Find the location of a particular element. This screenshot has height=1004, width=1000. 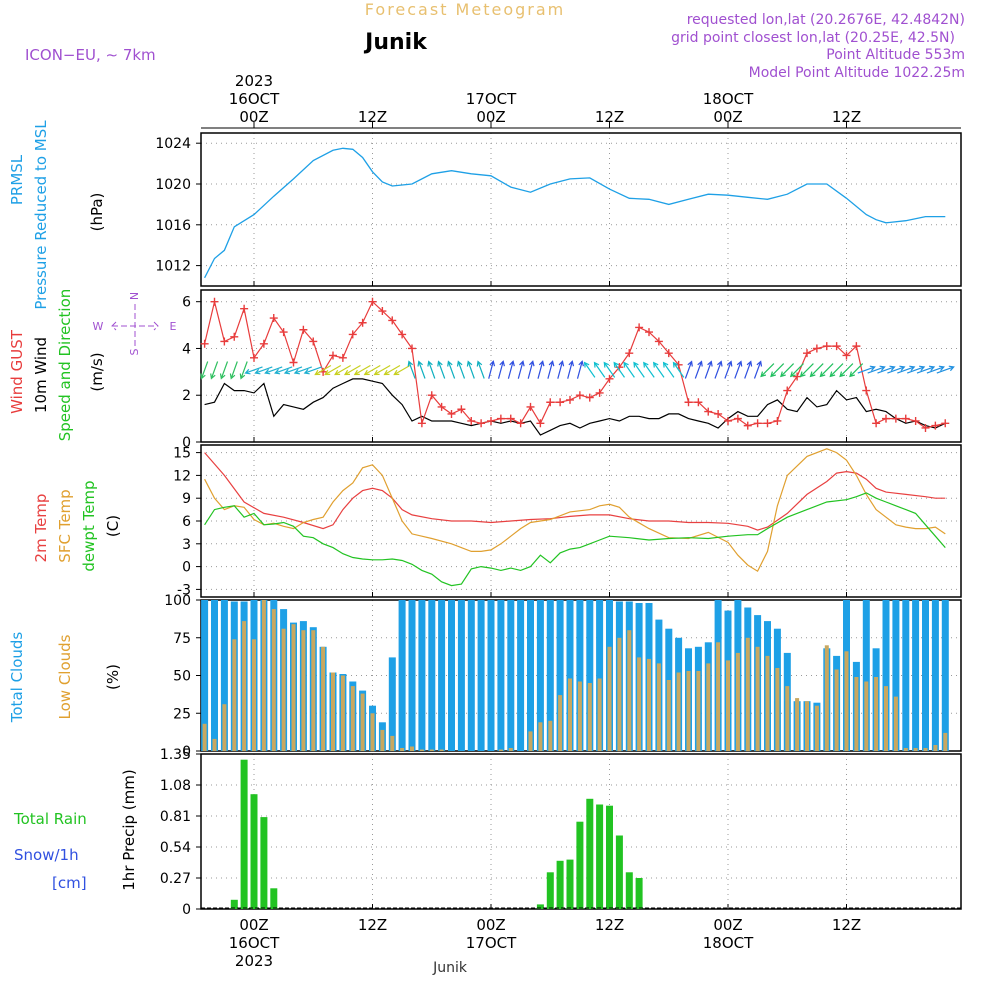

compass-s: S is located at coordinates (134, 351).